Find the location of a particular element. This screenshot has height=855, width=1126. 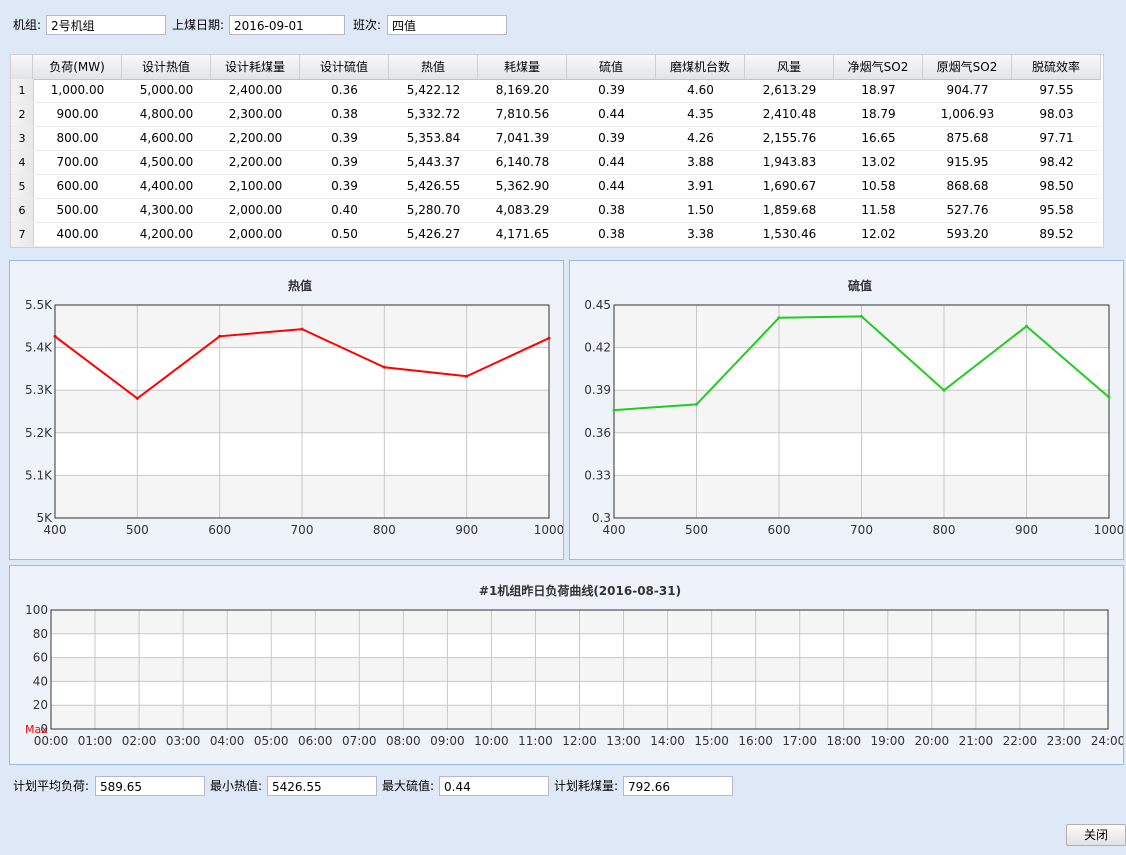

table-cell: 16.65 is located at coordinates (878, 138).